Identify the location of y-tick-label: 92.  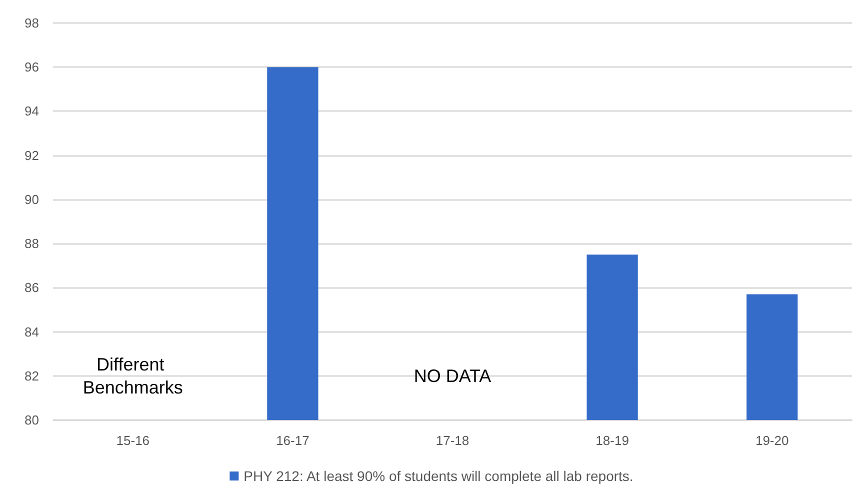
(31, 155).